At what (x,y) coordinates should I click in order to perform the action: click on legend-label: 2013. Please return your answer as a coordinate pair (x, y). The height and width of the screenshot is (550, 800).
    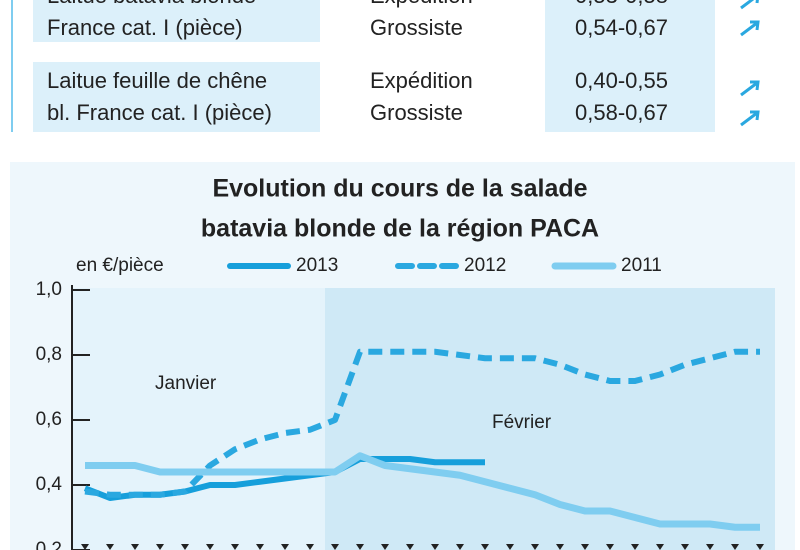
    Looking at the image, I should click on (317, 265).